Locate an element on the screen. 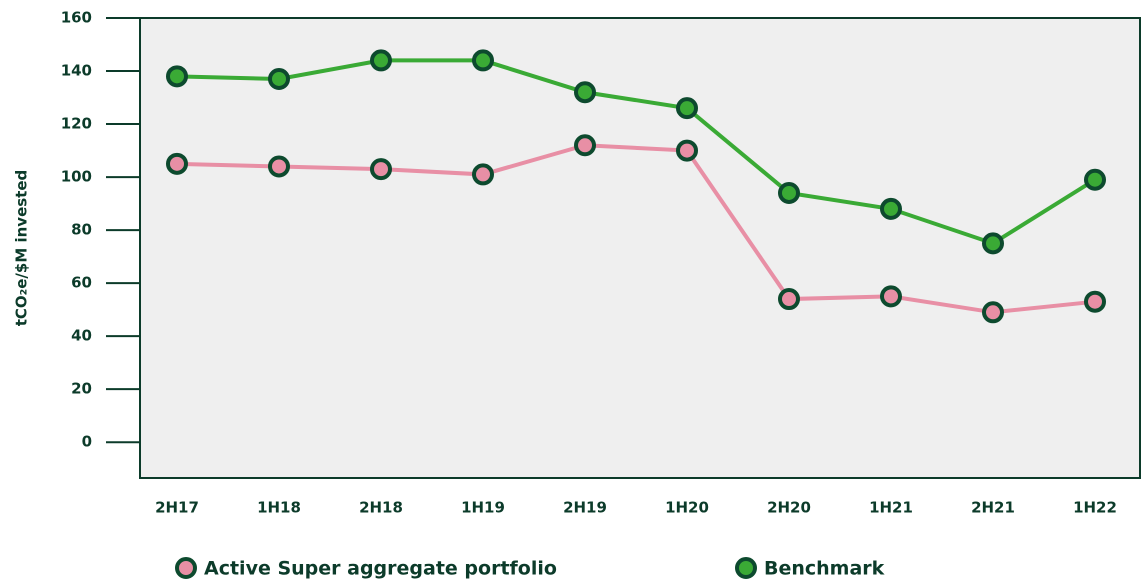 The image size is (1142, 582). y-tick-label: 80 is located at coordinates (81, 230).